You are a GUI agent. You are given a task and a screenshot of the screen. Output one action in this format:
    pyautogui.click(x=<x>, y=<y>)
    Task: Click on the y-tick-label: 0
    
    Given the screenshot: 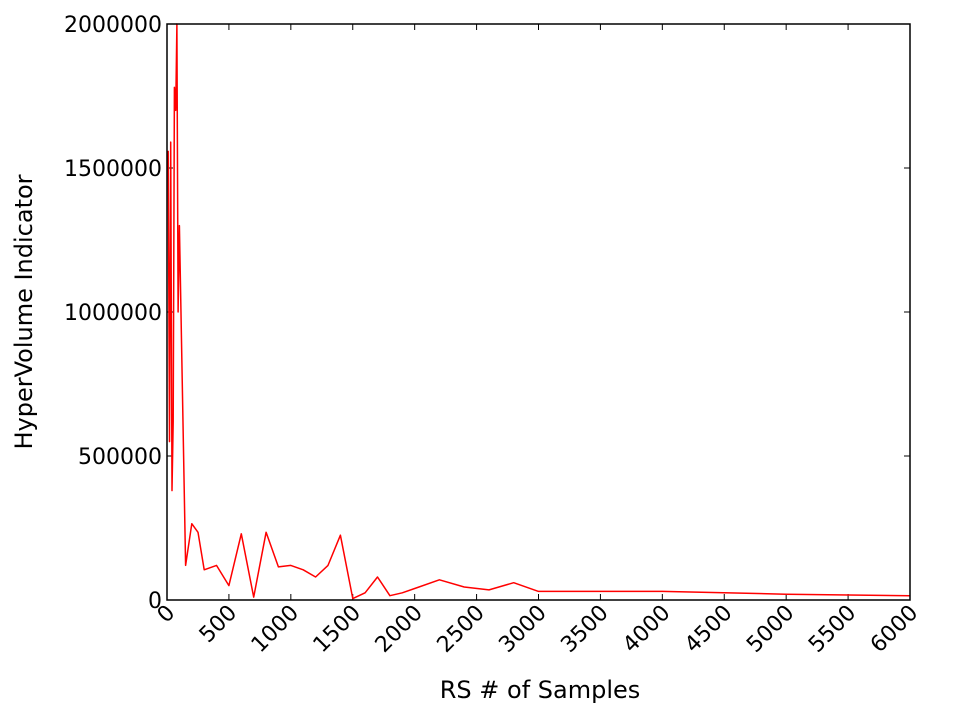 What is the action you would take?
    pyautogui.click(x=155, y=601)
    